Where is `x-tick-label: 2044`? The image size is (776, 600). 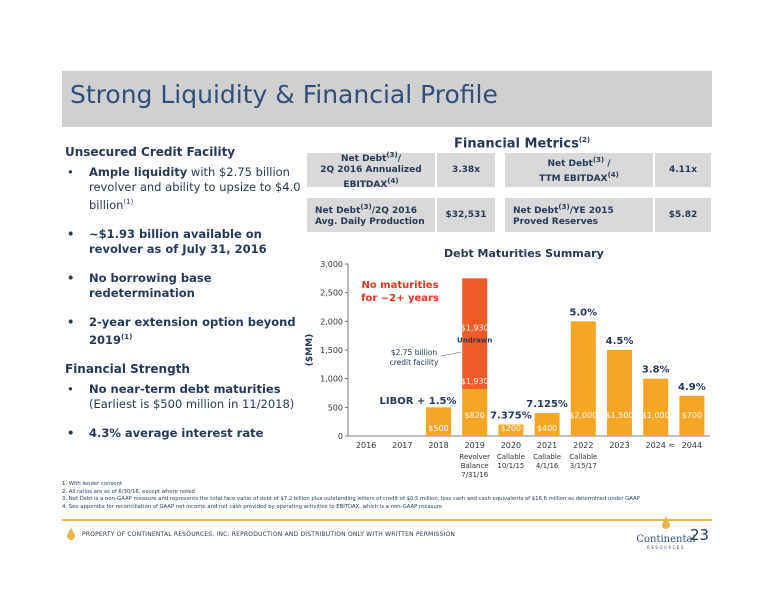 x-tick-label: 2044 is located at coordinates (692, 445).